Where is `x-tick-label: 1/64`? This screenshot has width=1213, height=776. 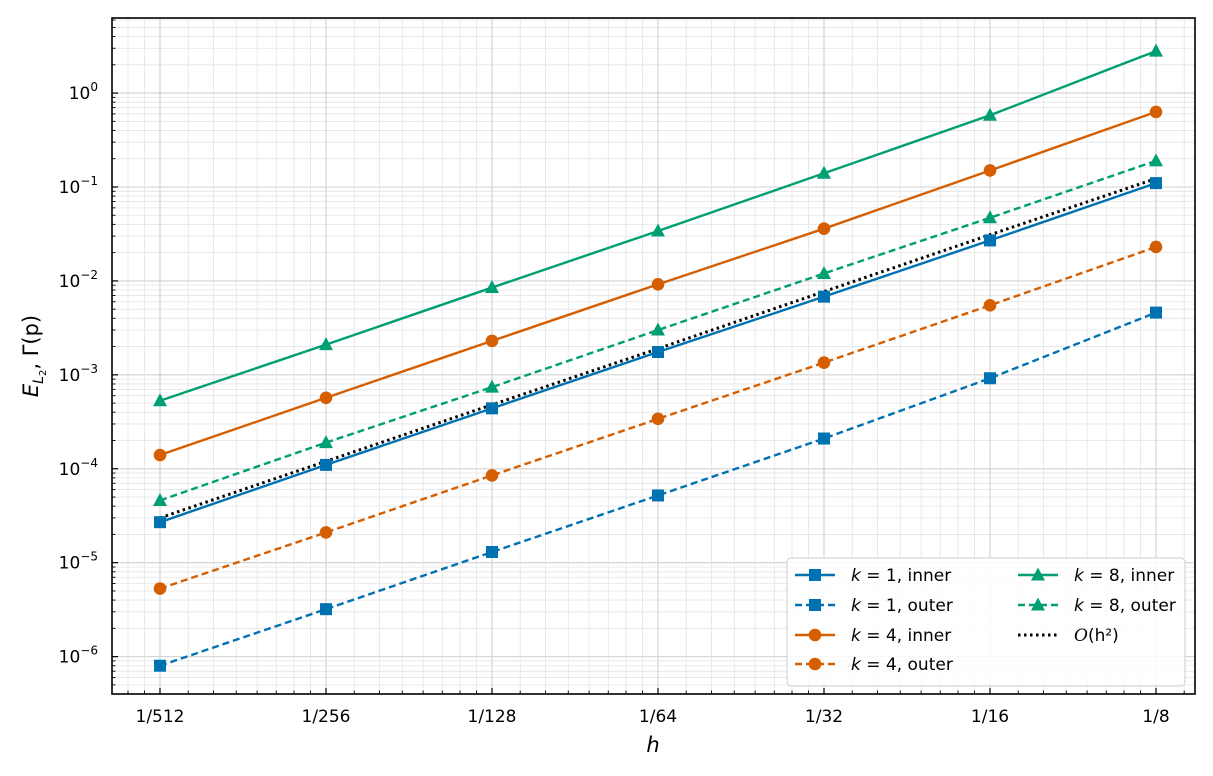
x-tick-label: 1/64 is located at coordinates (658, 717).